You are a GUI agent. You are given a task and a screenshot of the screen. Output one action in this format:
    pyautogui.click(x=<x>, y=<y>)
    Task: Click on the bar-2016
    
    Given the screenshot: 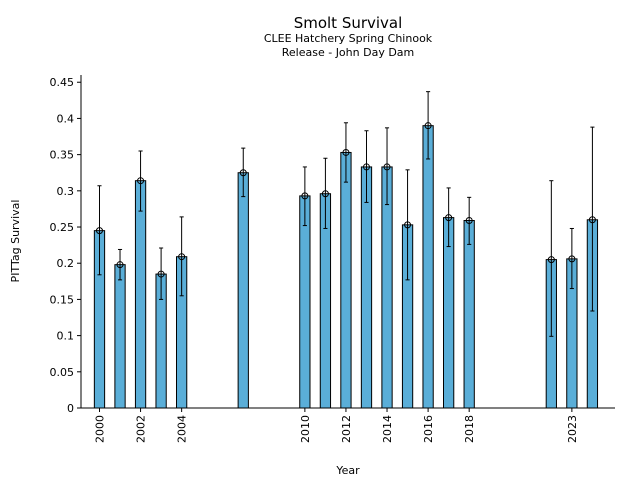 What is the action you would take?
    pyautogui.click(x=428, y=267)
    